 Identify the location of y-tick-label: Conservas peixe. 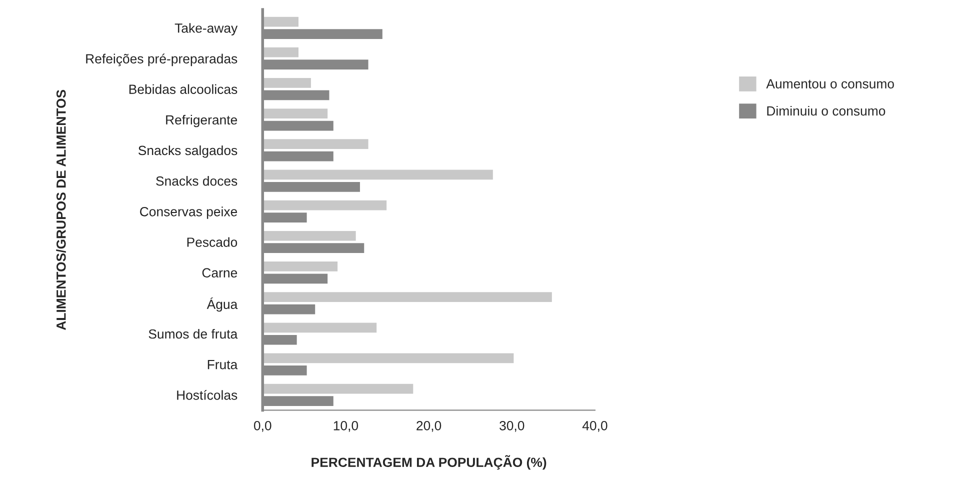
(189, 212).